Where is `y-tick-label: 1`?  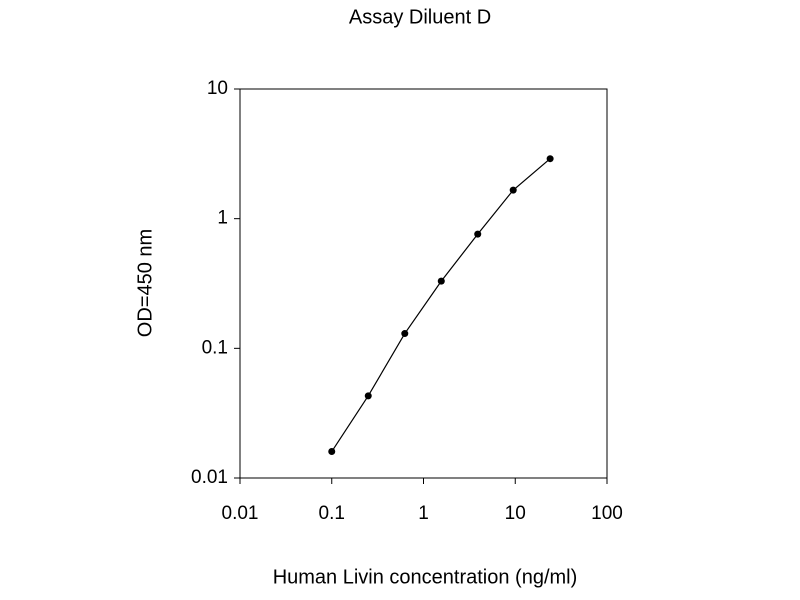 y-tick-label: 1 is located at coordinates (222, 218).